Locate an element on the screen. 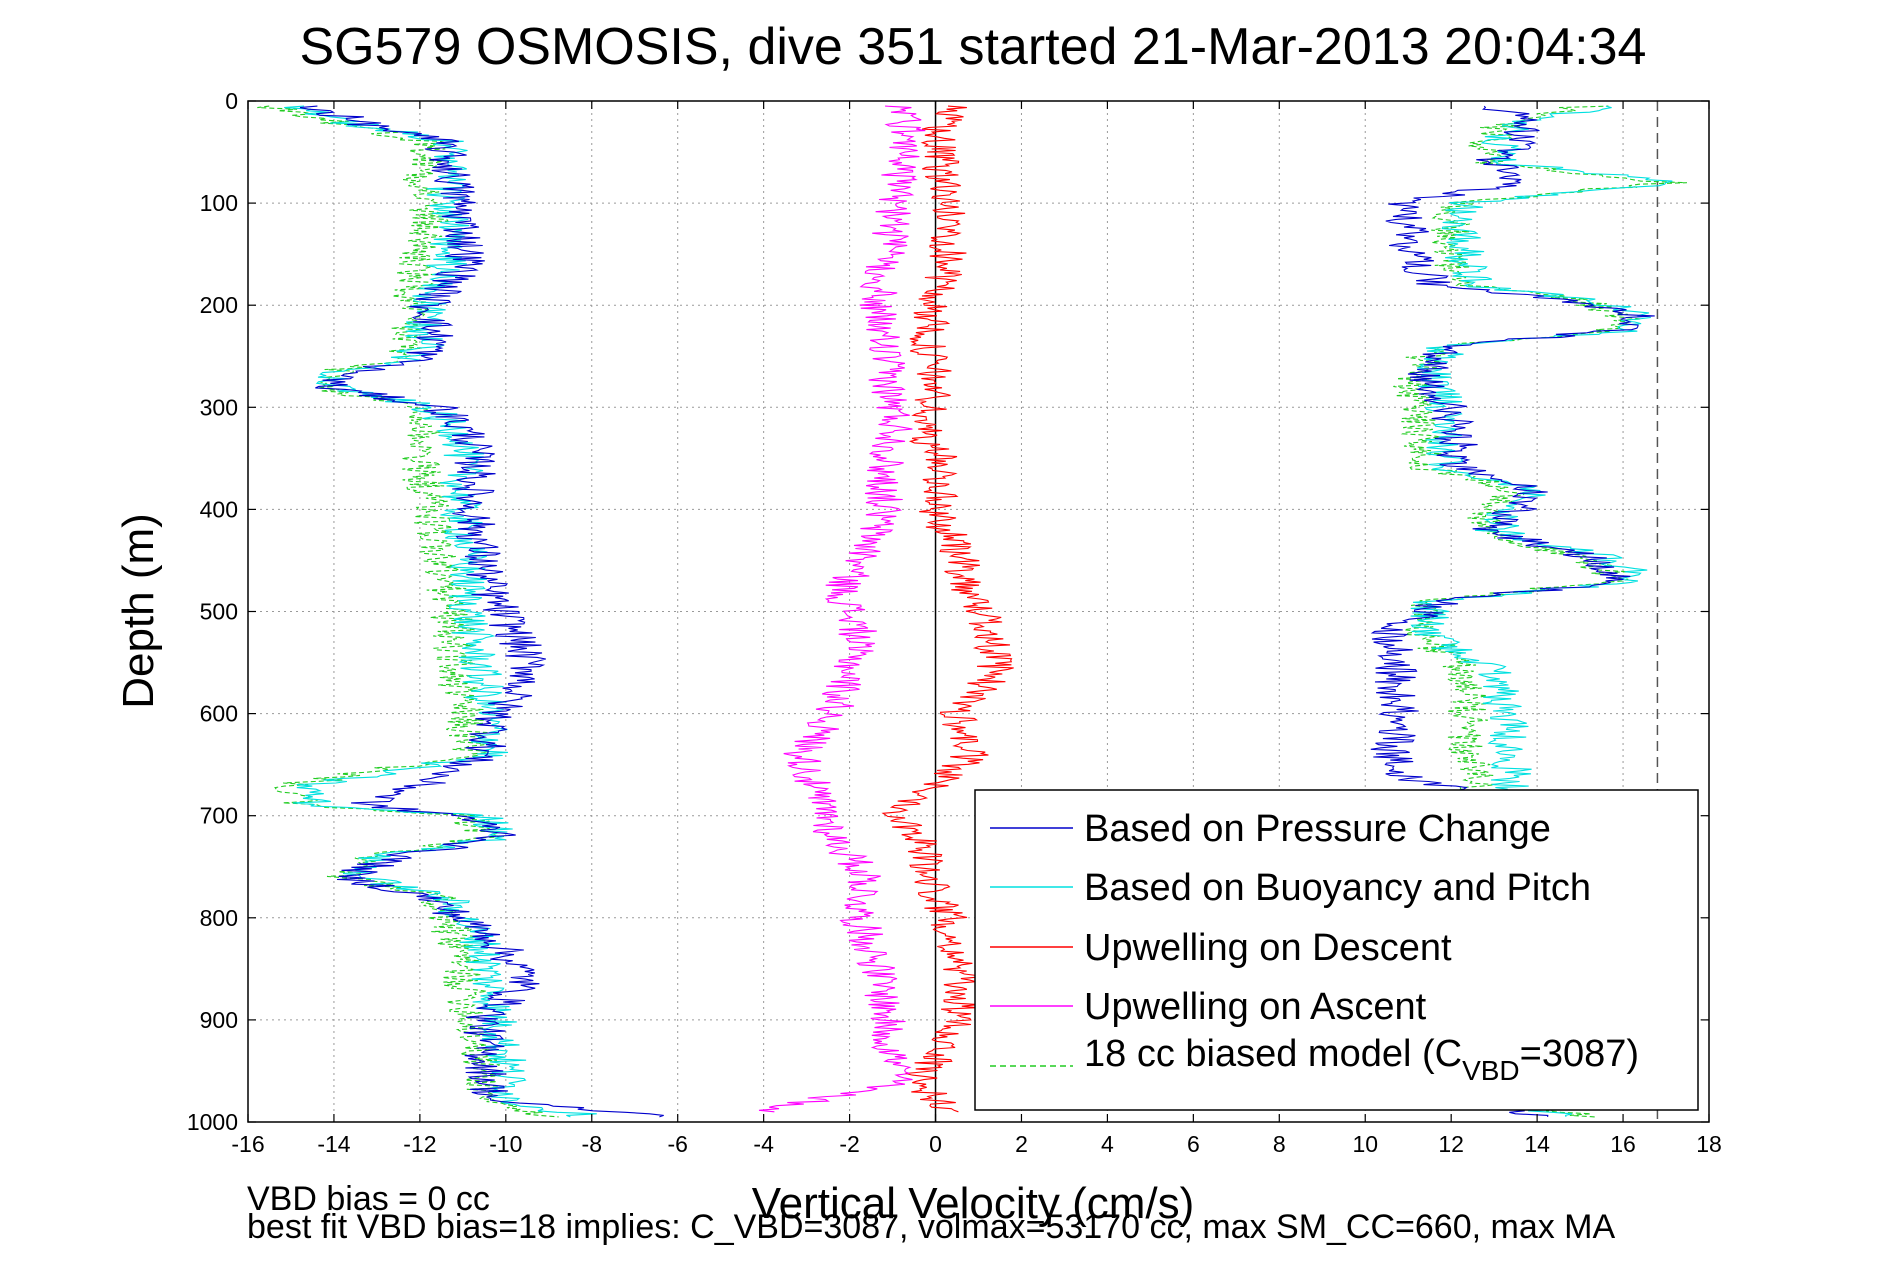  y-tick-label: 100 is located at coordinates (219, 203).